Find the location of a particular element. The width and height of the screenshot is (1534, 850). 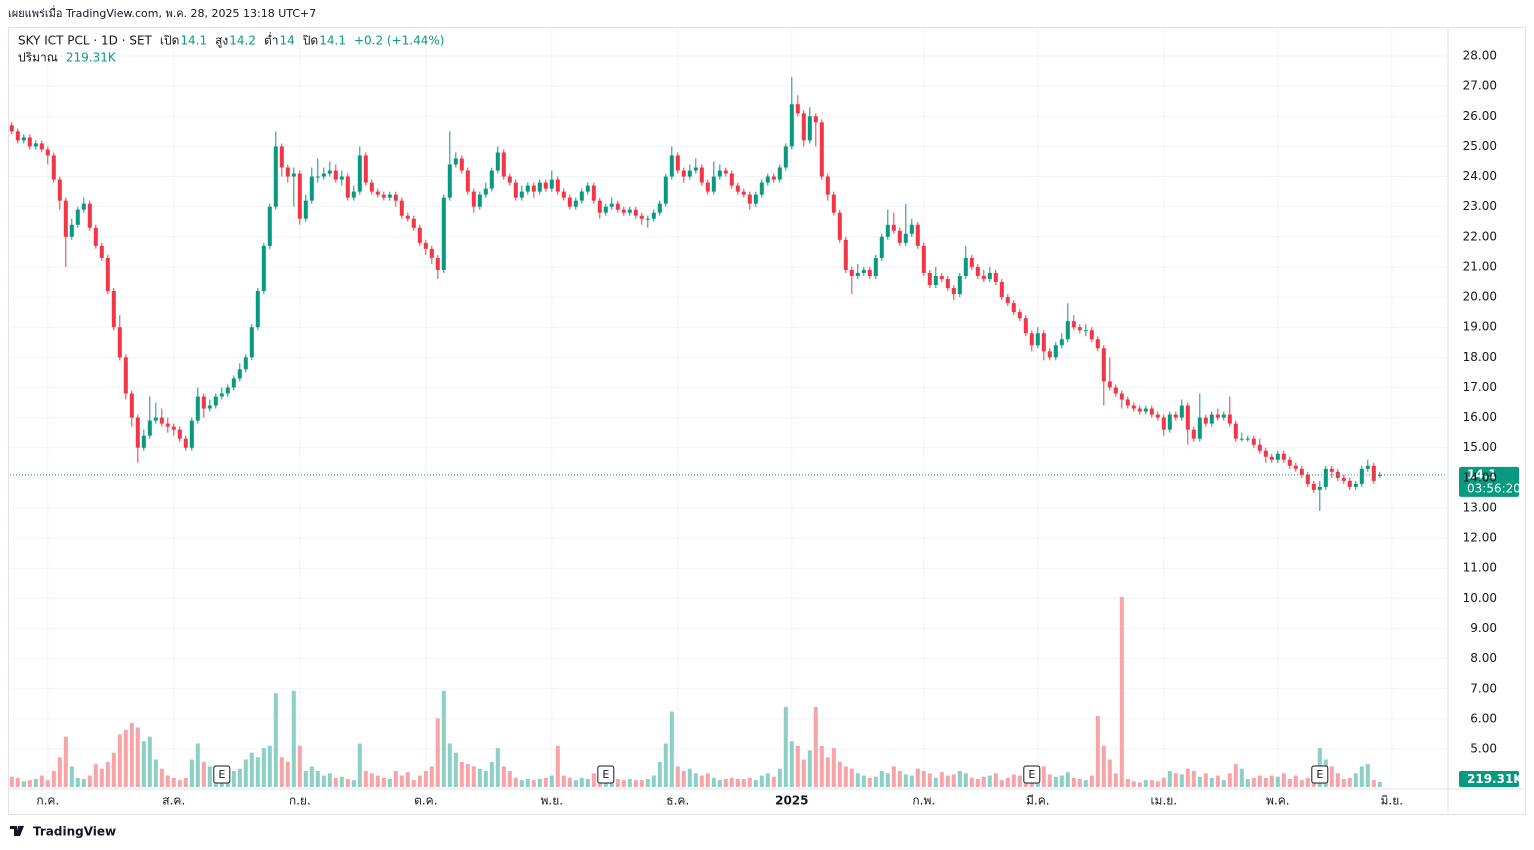

y-tick-label: 16.00 is located at coordinates (1480, 417).